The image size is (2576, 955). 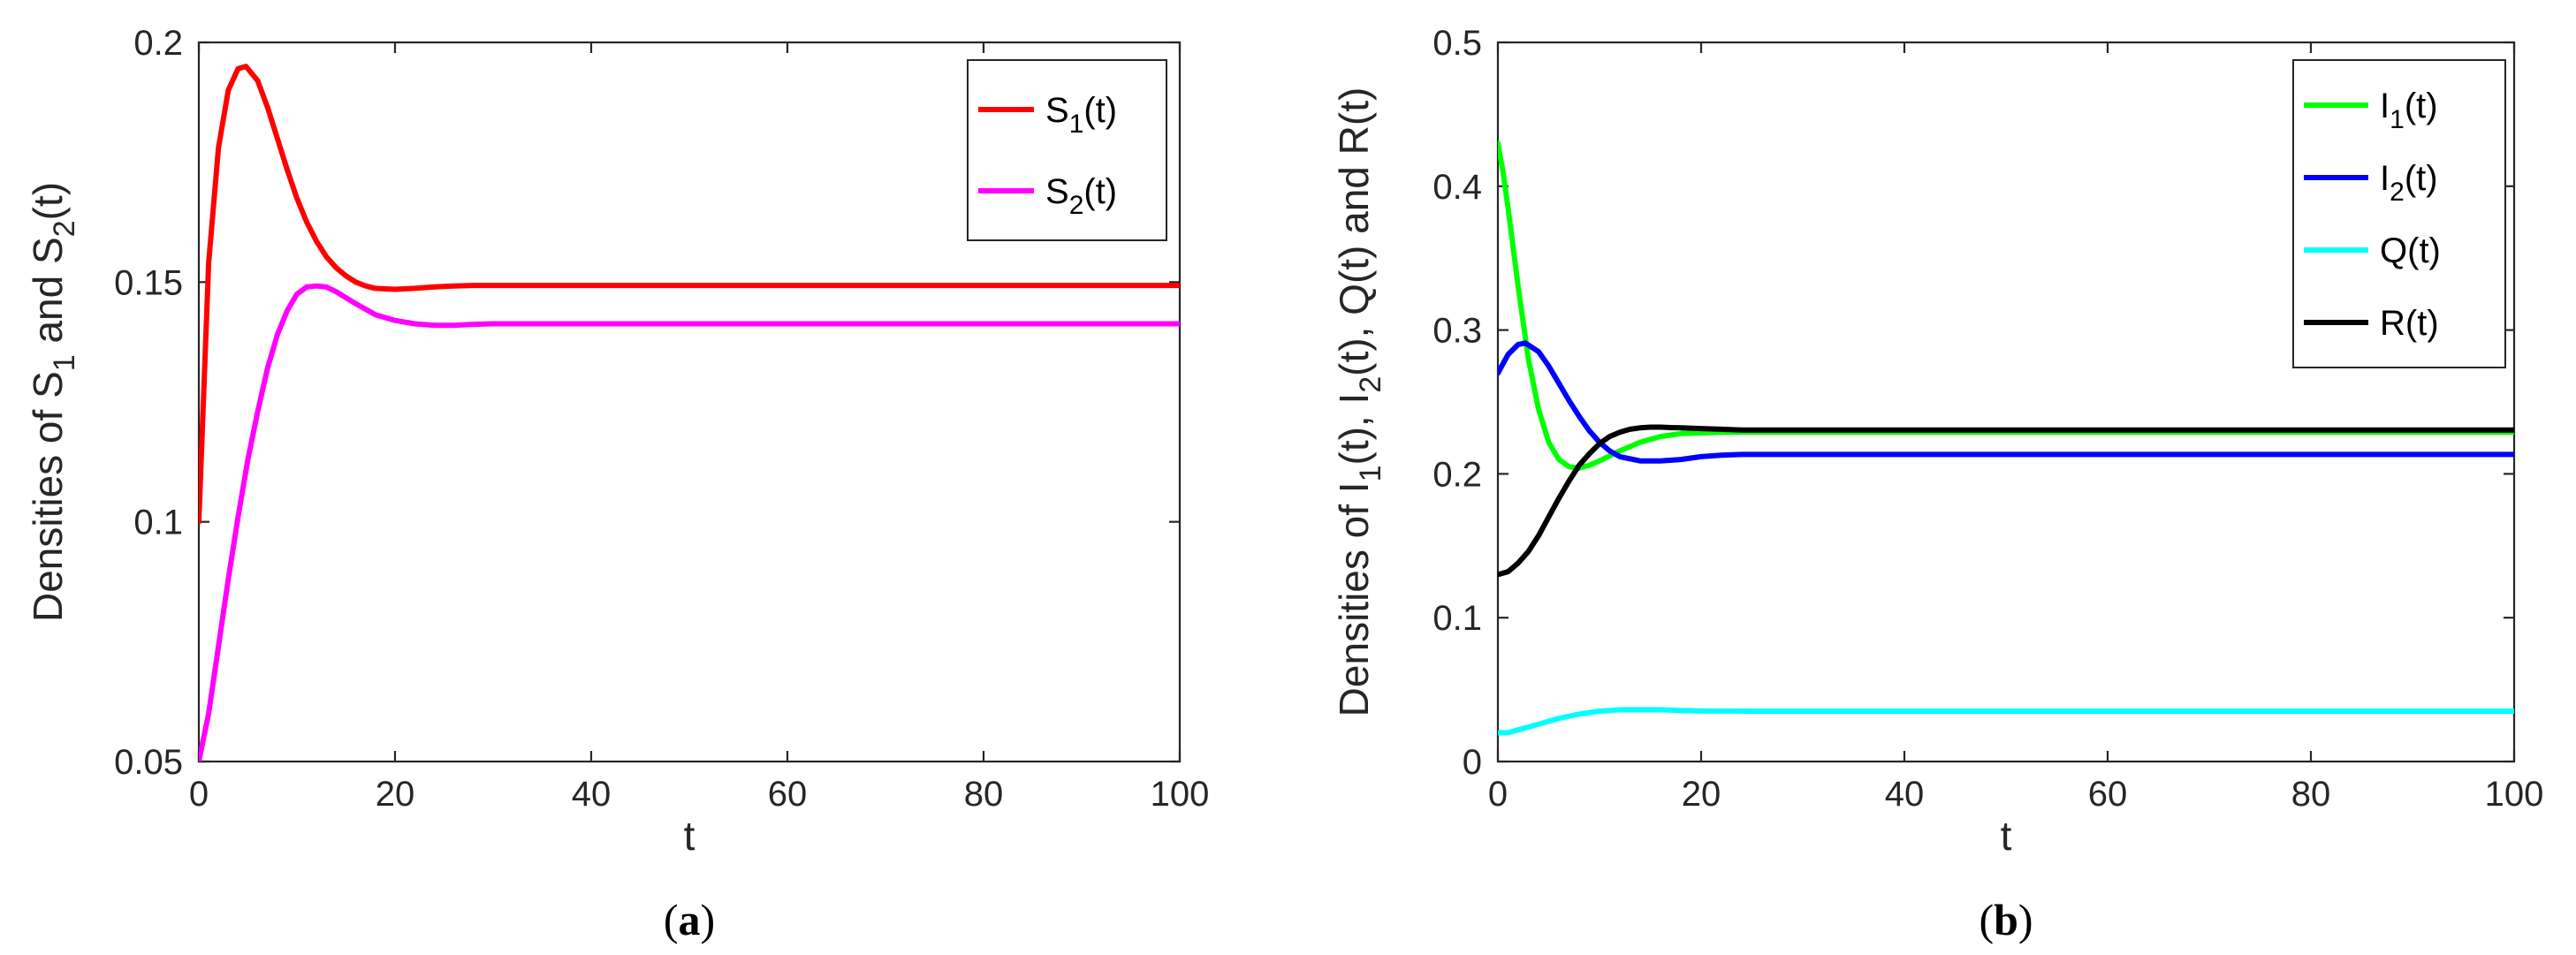 I want to click on y-axis-label: Densities of S1 and S2(t), so click(x=53, y=402).